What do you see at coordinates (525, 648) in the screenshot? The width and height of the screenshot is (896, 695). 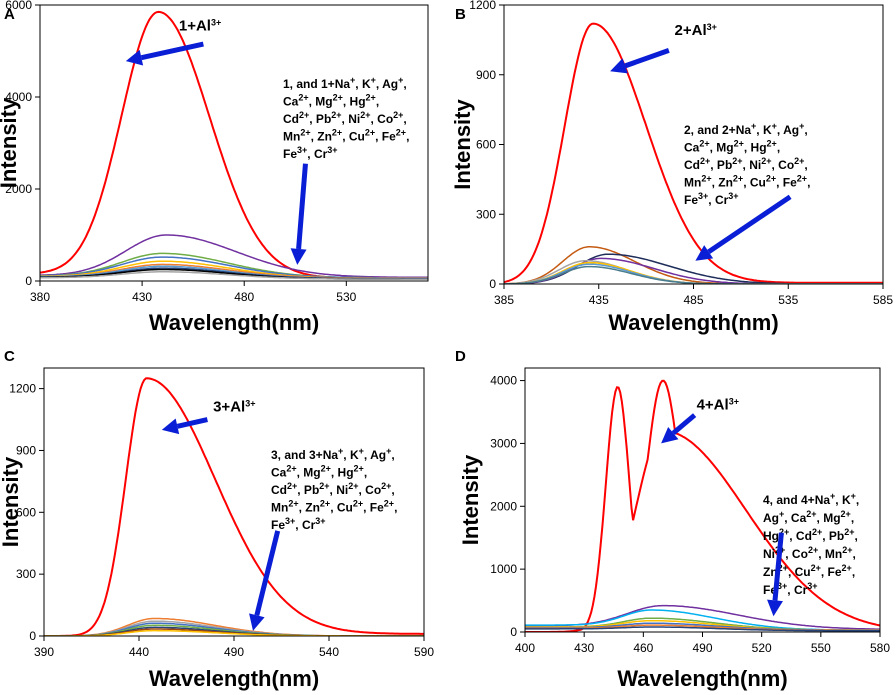 I see `x-tick-label: 400` at bounding box center [525, 648].